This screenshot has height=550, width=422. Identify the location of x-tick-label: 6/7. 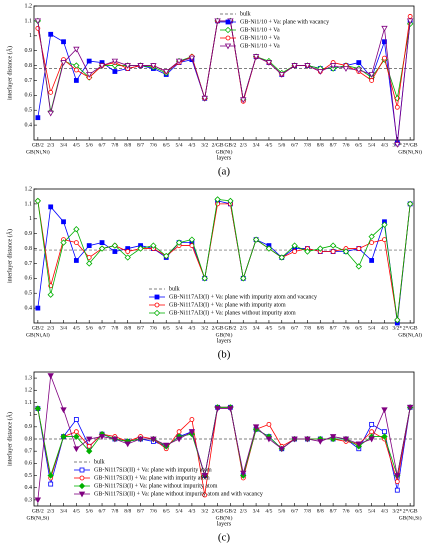
(294, 145).